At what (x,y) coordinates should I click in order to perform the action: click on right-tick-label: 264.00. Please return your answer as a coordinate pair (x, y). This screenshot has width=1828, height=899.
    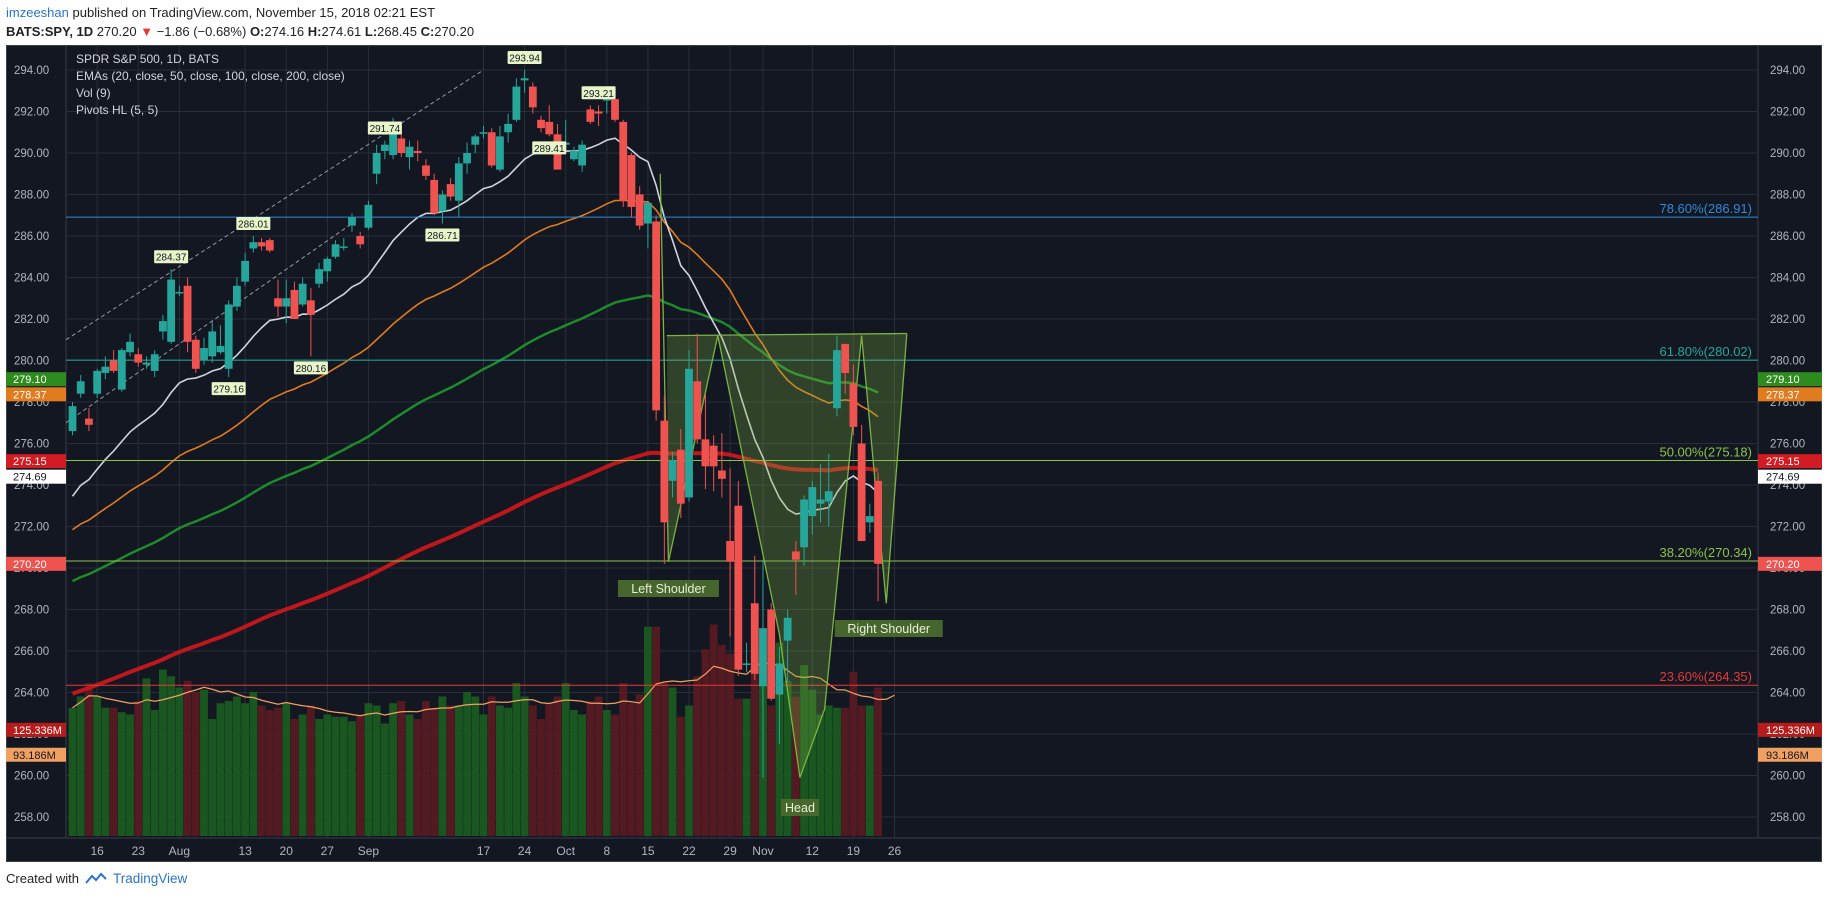
    Looking at the image, I should click on (1787, 694).